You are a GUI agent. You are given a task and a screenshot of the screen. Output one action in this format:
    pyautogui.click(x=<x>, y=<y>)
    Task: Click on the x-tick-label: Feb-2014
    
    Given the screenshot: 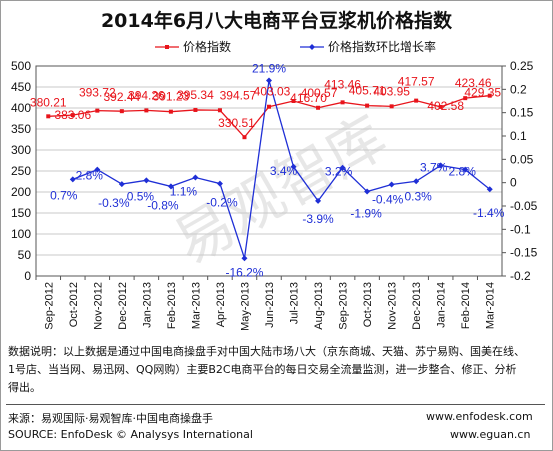 What is the action you would take?
    pyautogui.click(x=466, y=305)
    